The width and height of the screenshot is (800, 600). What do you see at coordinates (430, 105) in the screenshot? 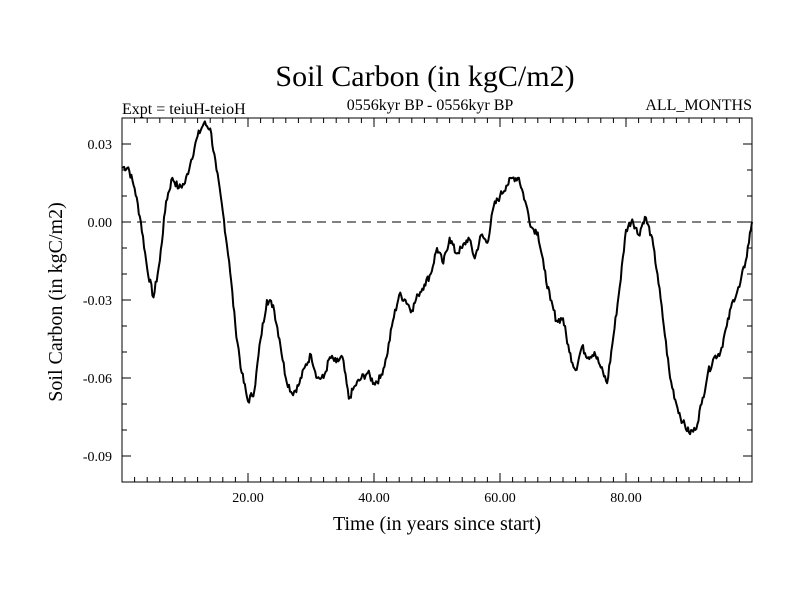
I see `chart-subtitle: 0556kyr BP - 0556kyr BP` at bounding box center [430, 105].